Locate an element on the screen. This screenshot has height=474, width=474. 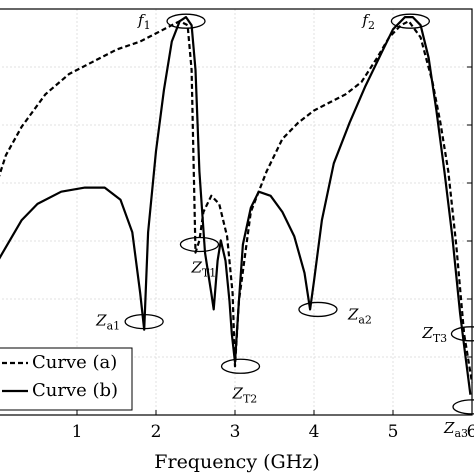
ticks-layer: 1 2 3 4 5 6 is located at coordinates (273, 426).